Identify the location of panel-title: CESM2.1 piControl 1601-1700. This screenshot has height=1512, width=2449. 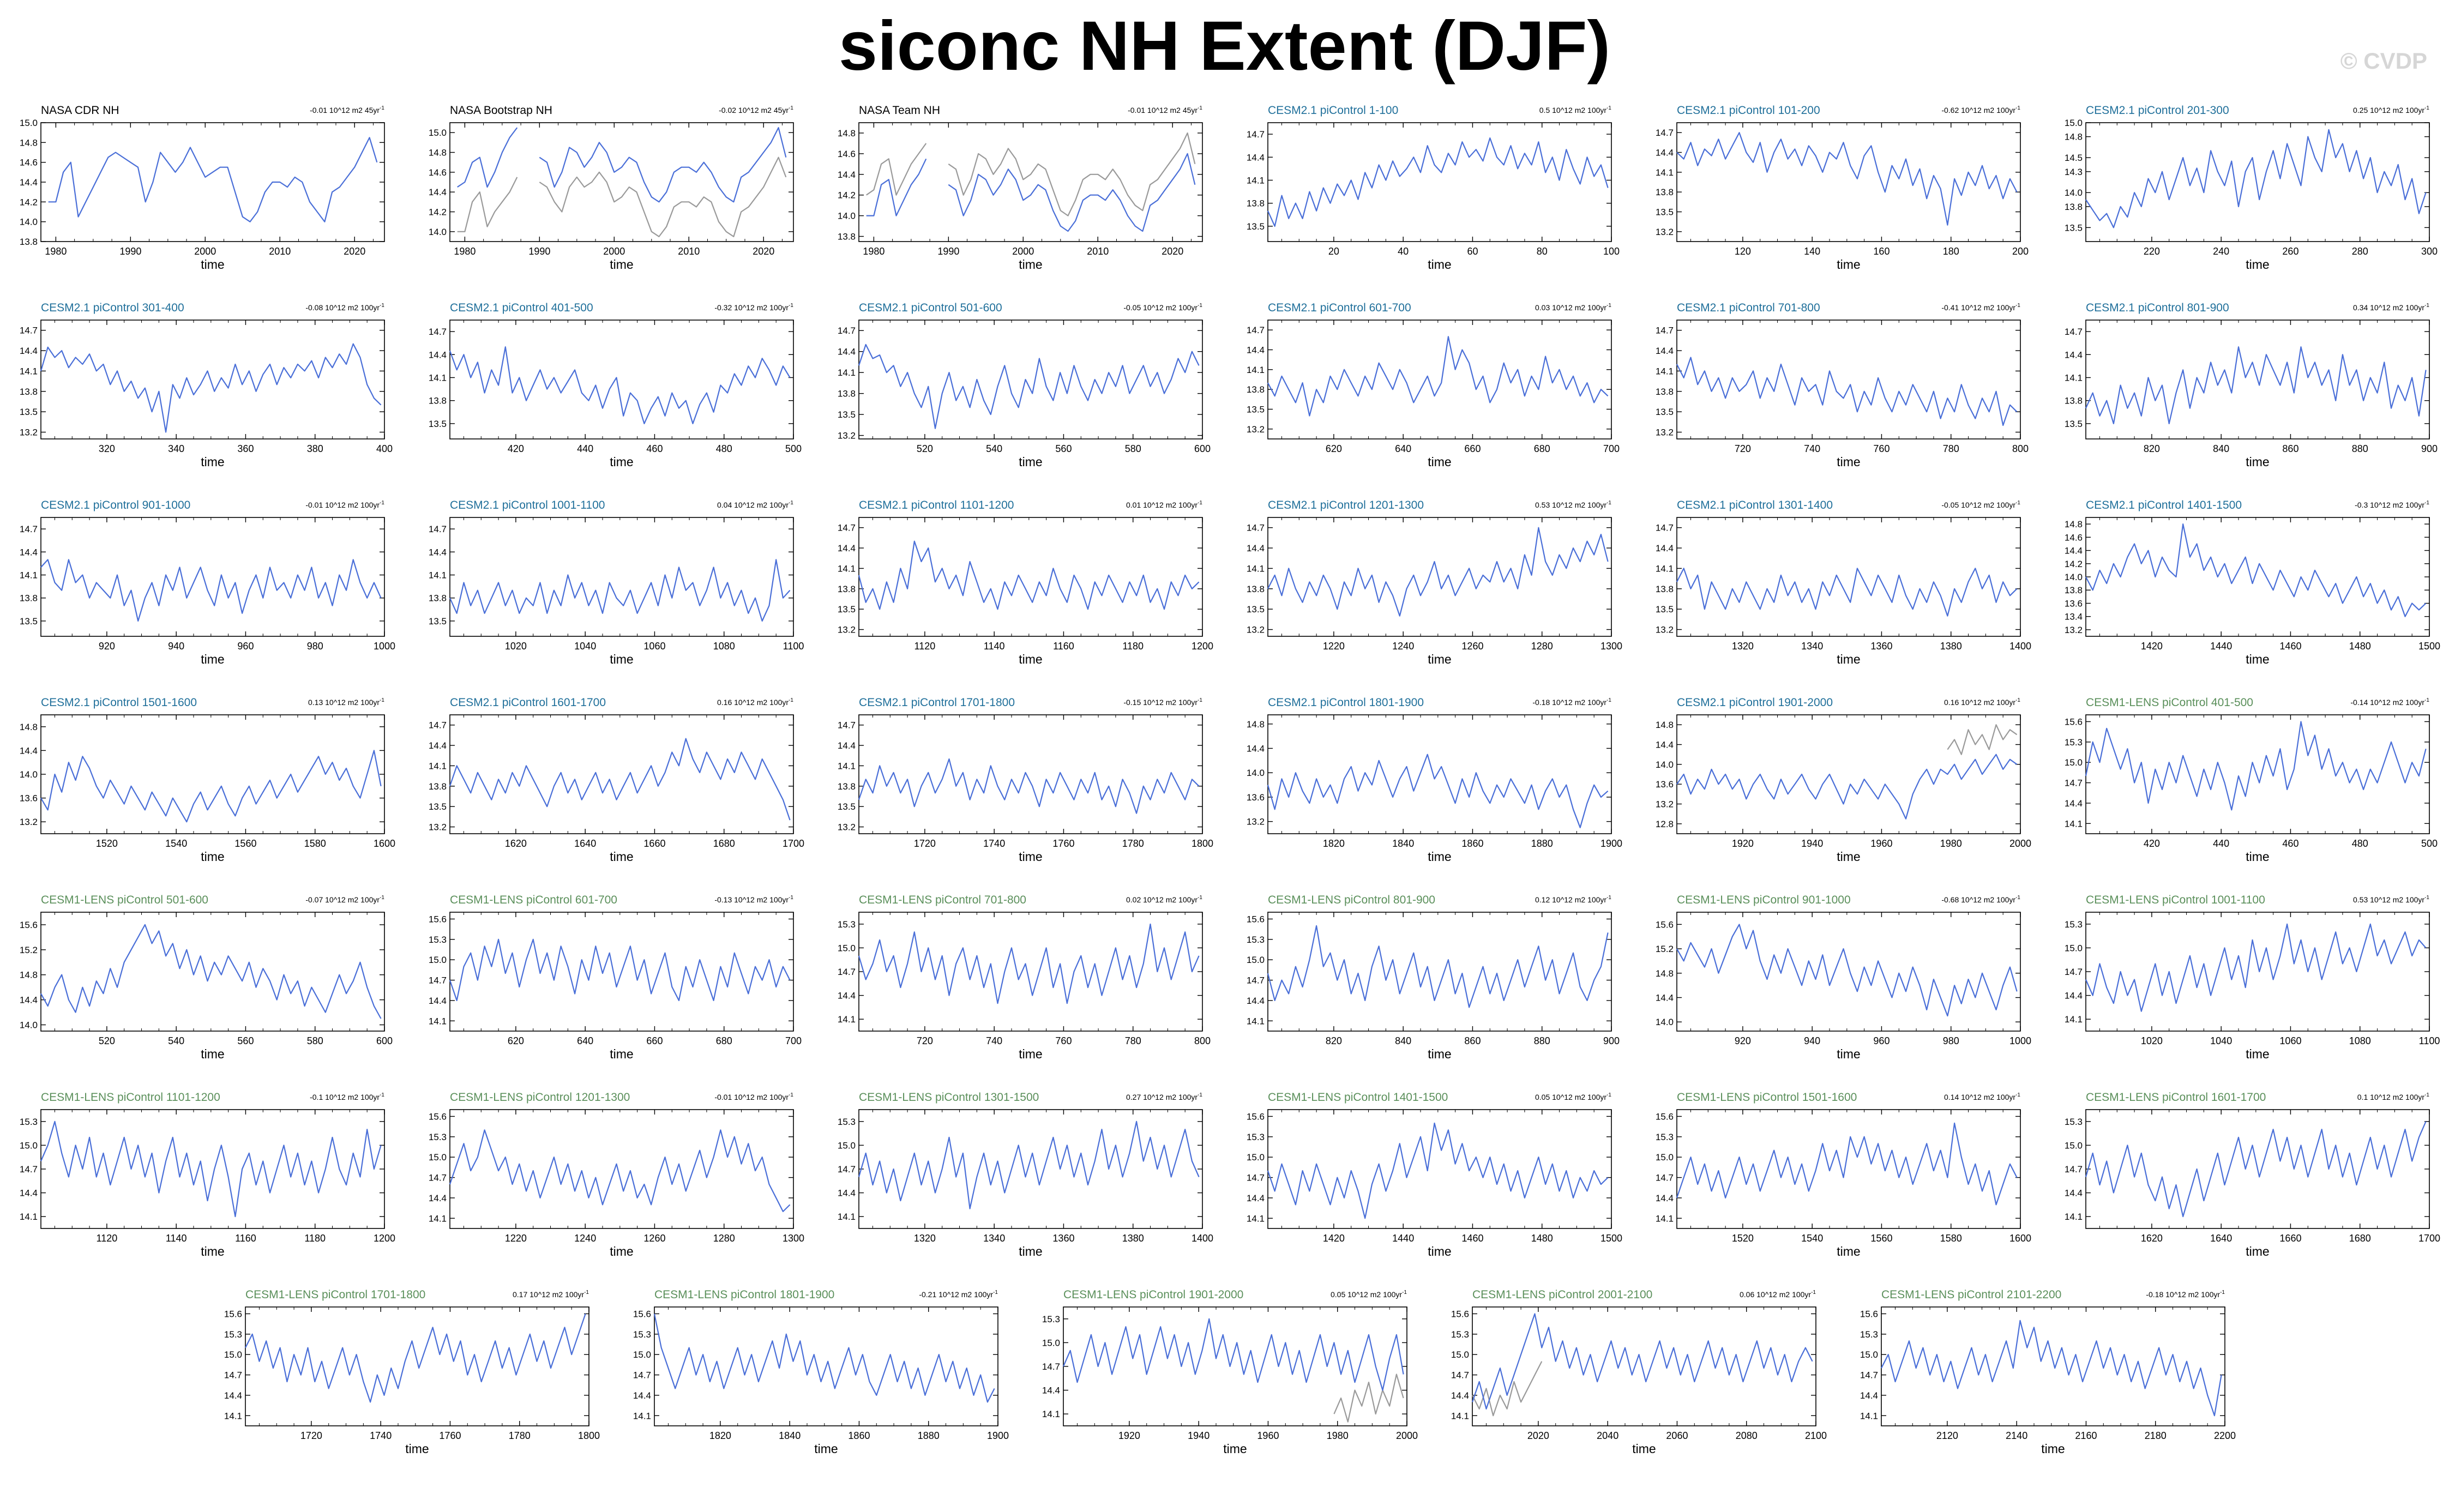
(528, 703).